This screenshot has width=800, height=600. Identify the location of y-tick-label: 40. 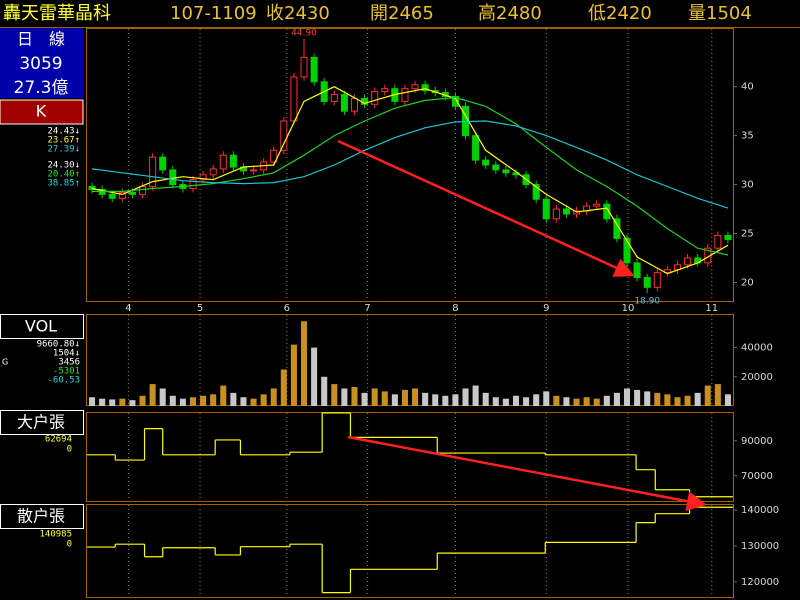
(747, 87).